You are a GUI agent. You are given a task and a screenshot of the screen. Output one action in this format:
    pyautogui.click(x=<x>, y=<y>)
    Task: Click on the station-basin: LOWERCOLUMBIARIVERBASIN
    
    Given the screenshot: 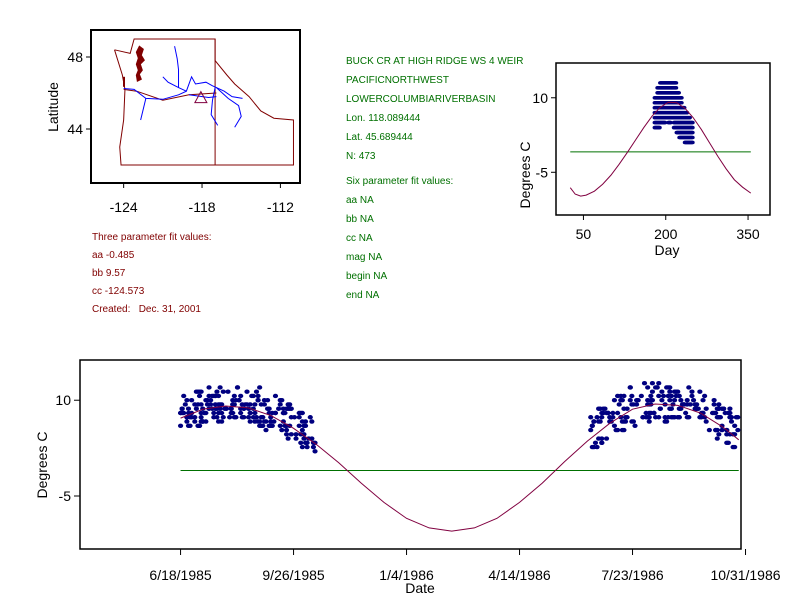 What is the action you would take?
    pyautogui.click(x=421, y=99)
    